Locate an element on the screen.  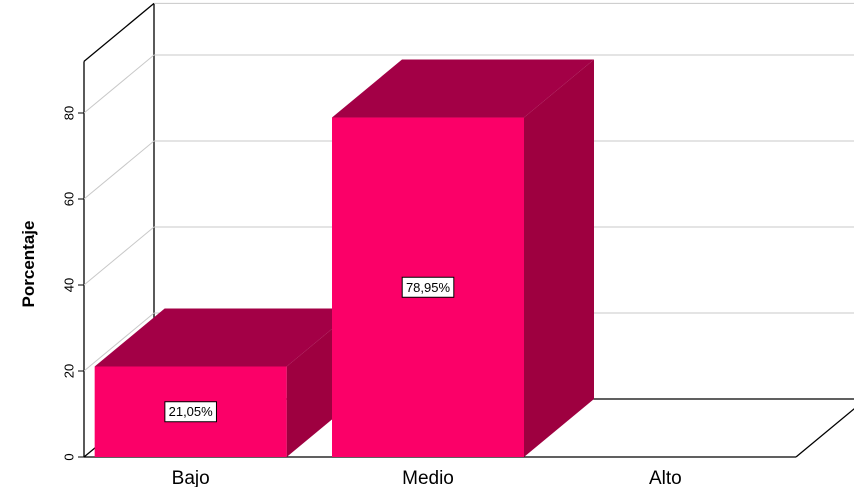
floor-right-edge is located at coordinates (824, 433).